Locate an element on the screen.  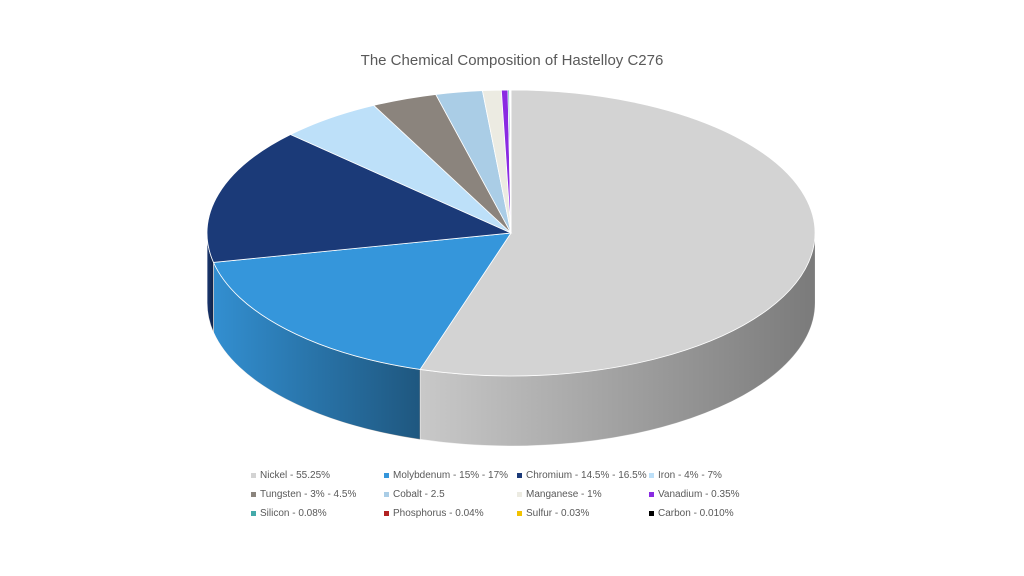
pie-slice-chromium is located at coordinates (359, 198).